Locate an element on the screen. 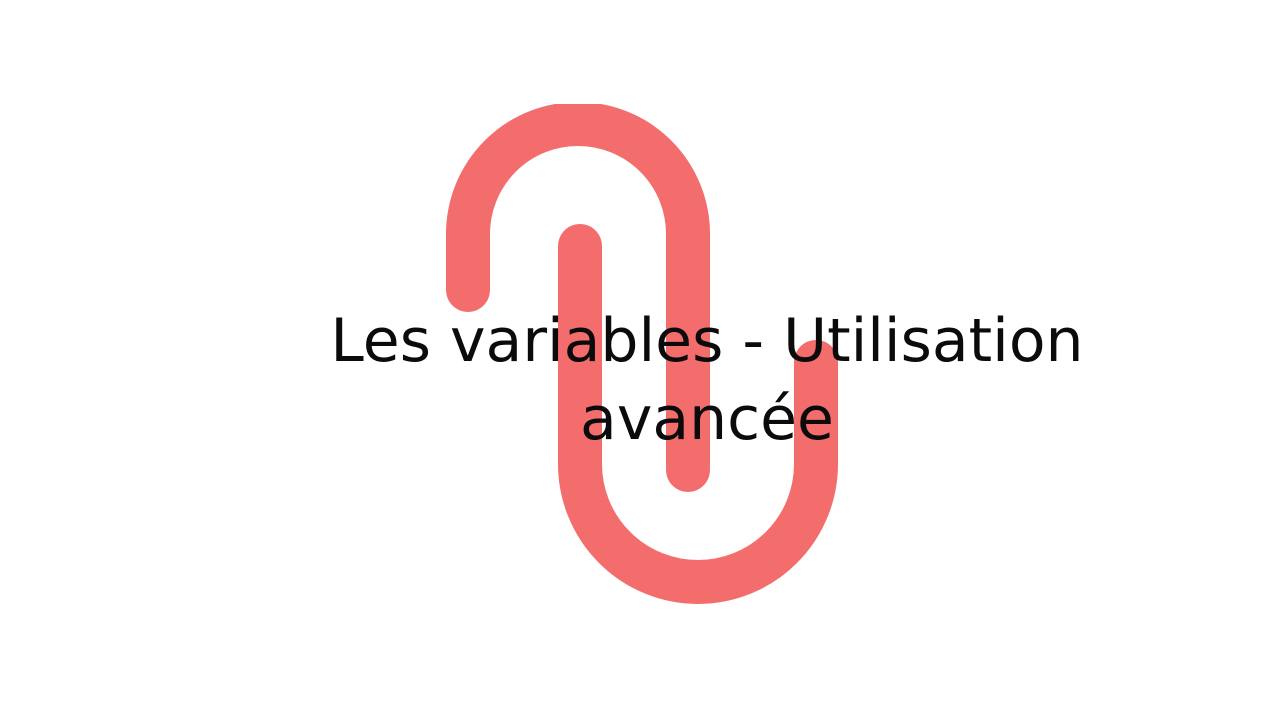 The height and width of the screenshot is (720, 1280). slide-title: Les variables - Utilisation avancée is located at coordinates (707, 380).